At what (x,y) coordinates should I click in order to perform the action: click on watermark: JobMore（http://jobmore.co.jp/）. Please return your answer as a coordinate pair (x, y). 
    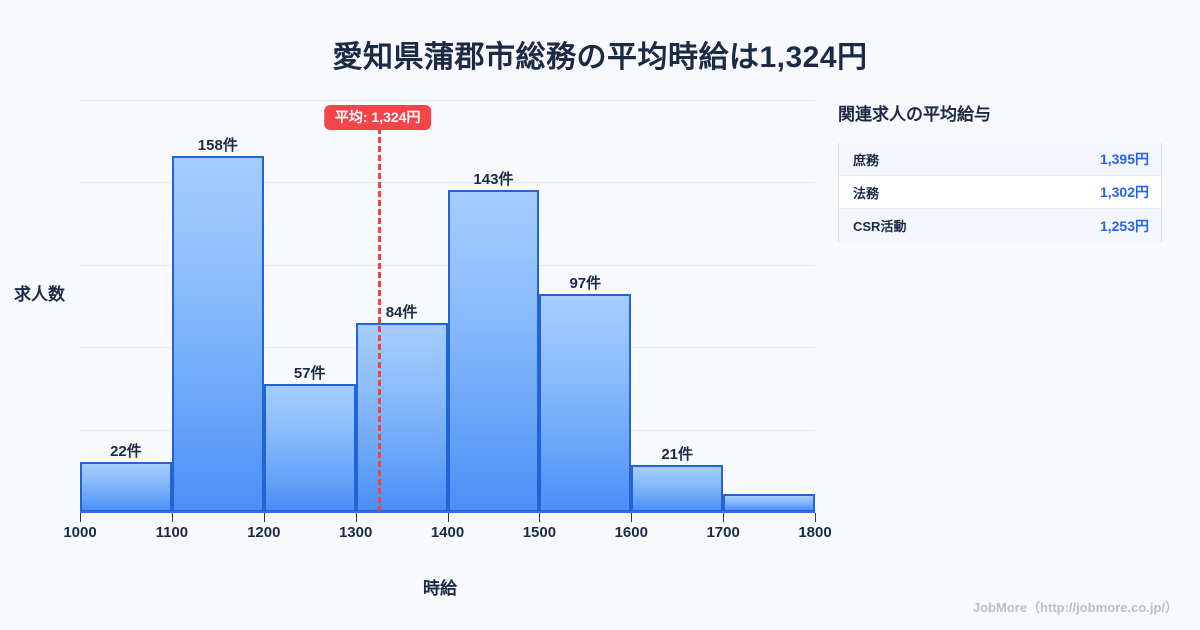
    Looking at the image, I should click on (1075, 607).